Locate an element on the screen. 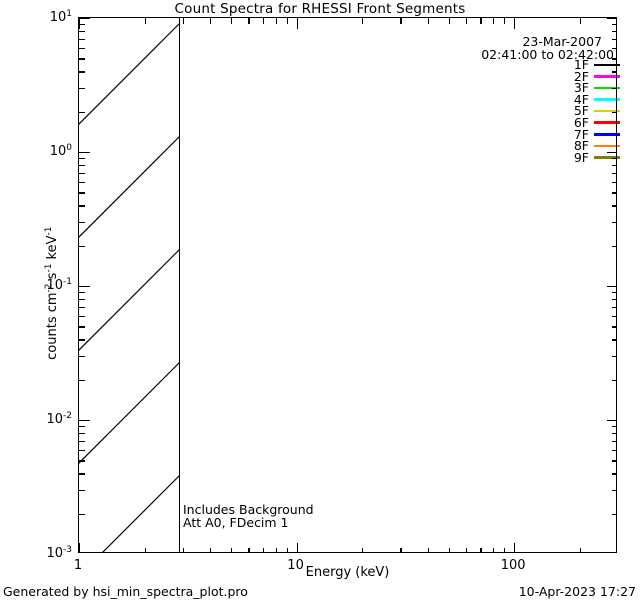 The width and height of the screenshot is (640, 600). y-tick-label: 10¹ is located at coordinates (60, 17).